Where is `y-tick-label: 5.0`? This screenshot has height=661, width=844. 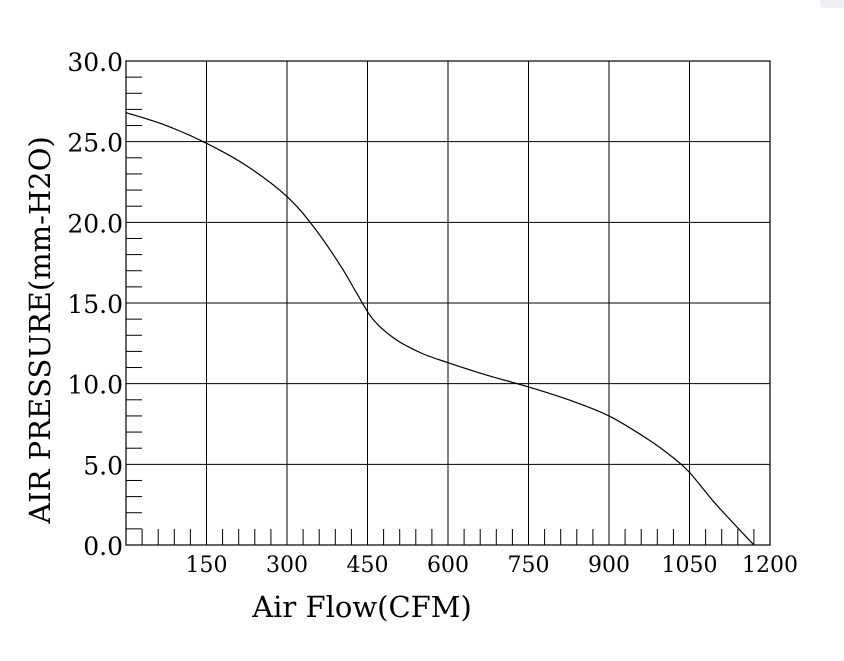
y-tick-label: 5.0 is located at coordinates (103, 465).